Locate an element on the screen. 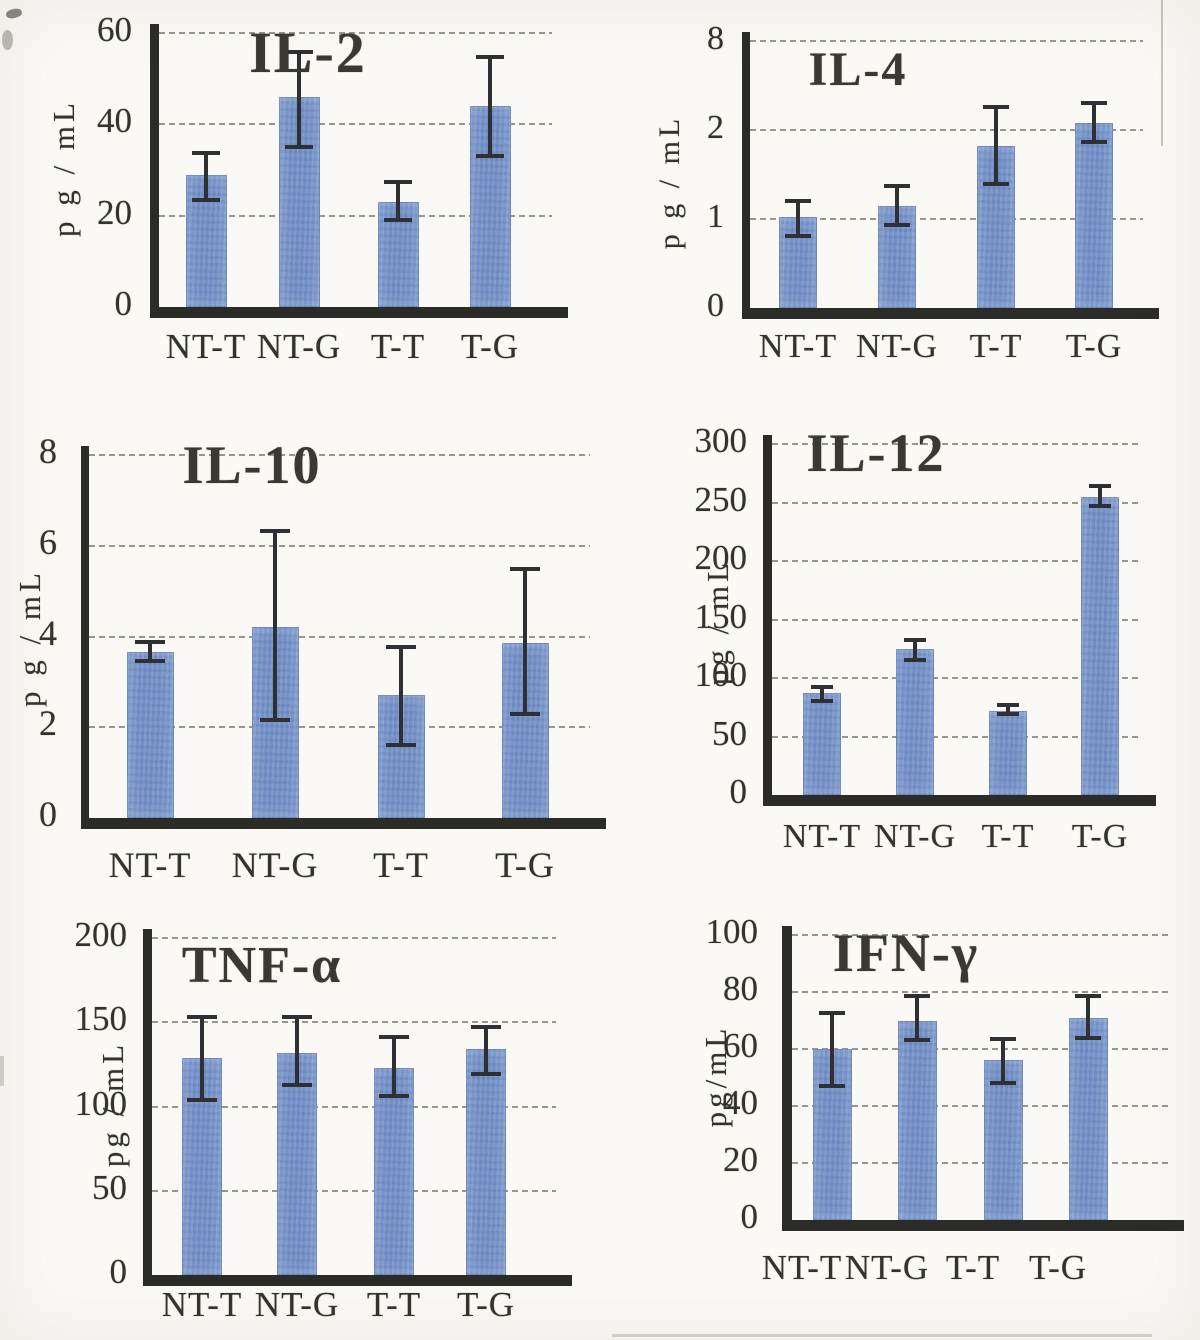  chart-title: IL-10 is located at coordinates (252, 465).